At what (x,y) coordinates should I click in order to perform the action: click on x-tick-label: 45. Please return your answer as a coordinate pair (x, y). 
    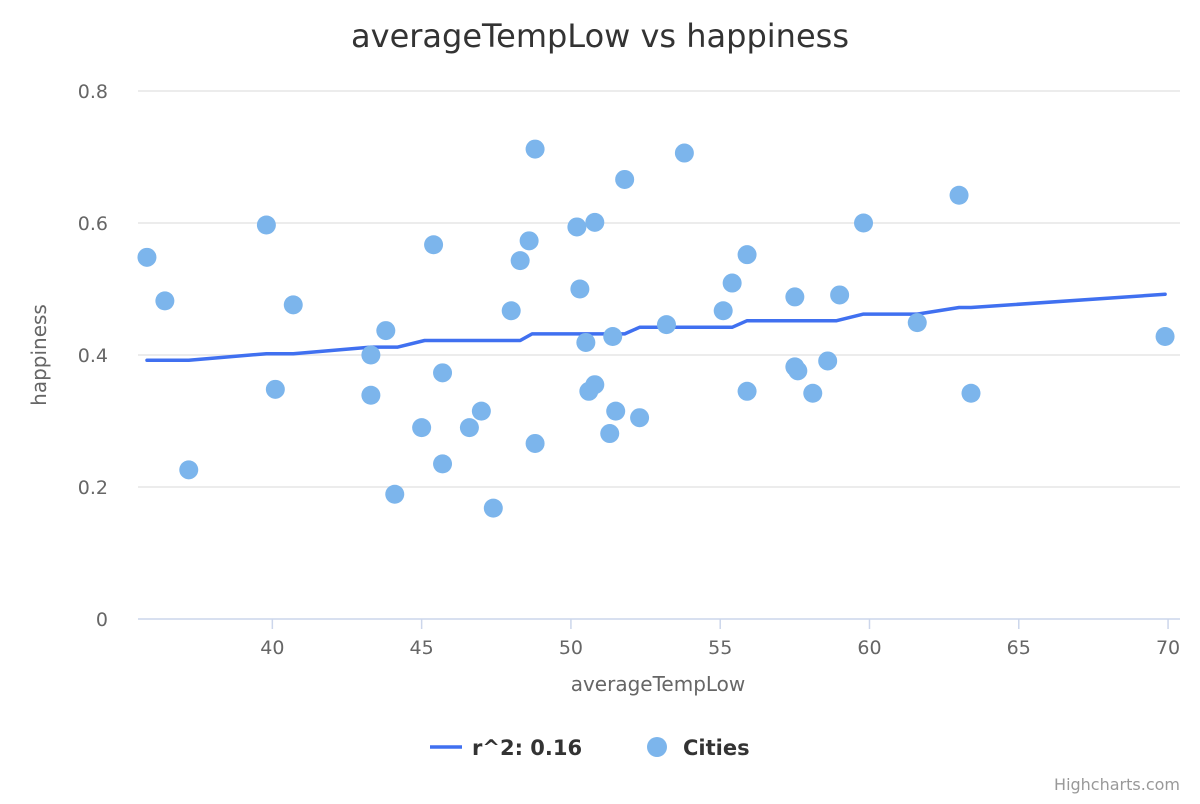
    Looking at the image, I should click on (422, 648).